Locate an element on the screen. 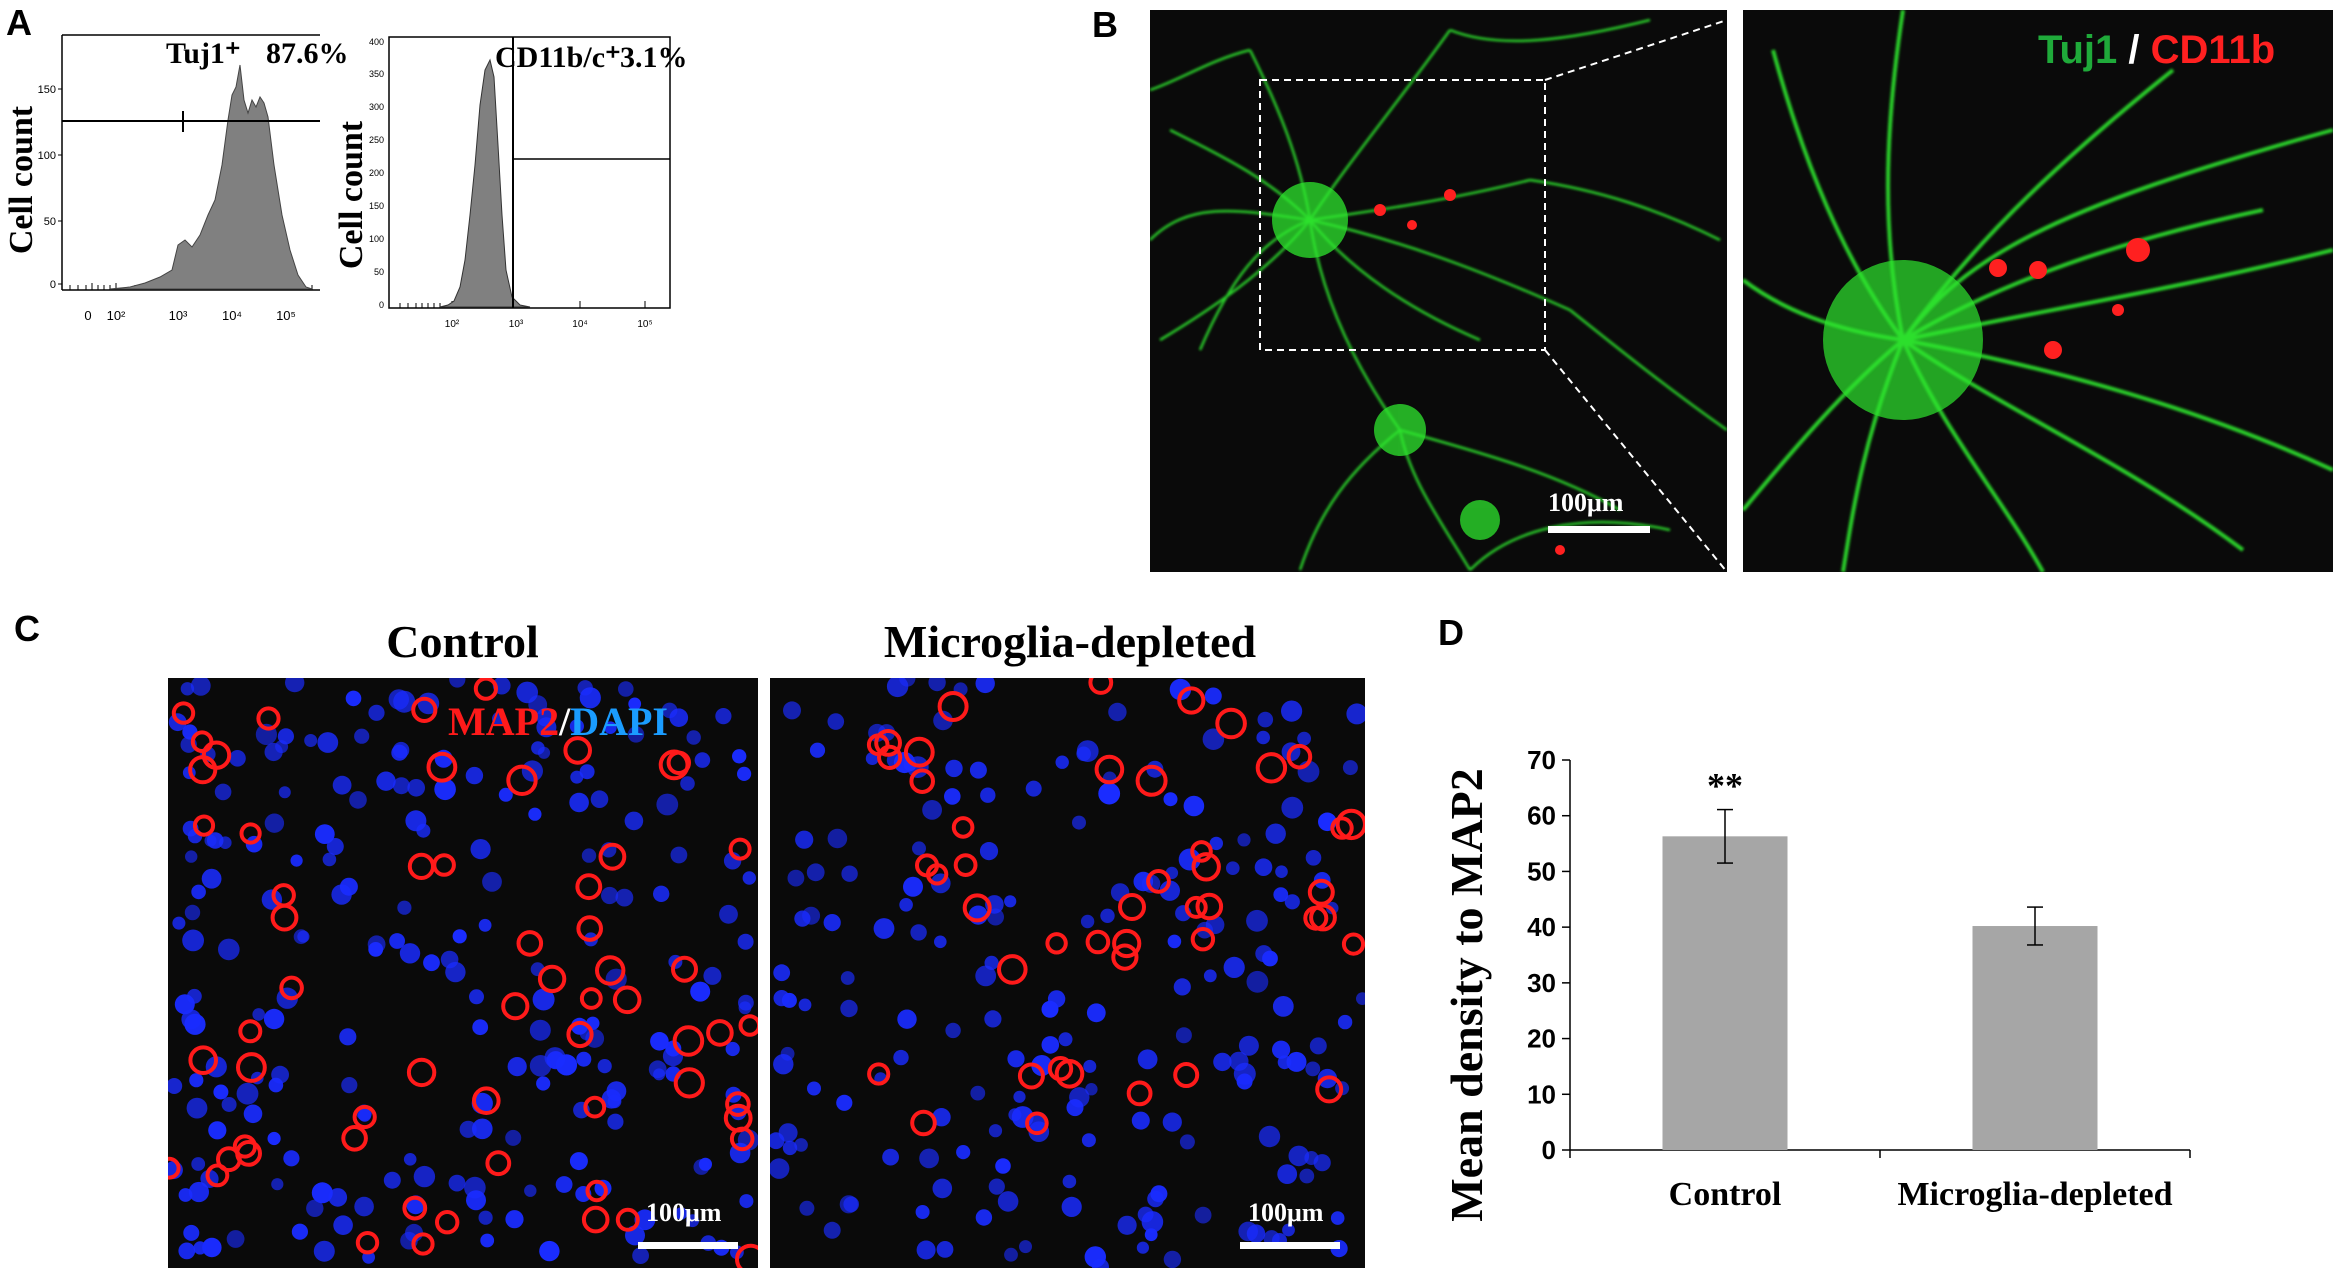  tuj1-cd11b-micrograph: 100μm is located at coordinates (1438, 291).